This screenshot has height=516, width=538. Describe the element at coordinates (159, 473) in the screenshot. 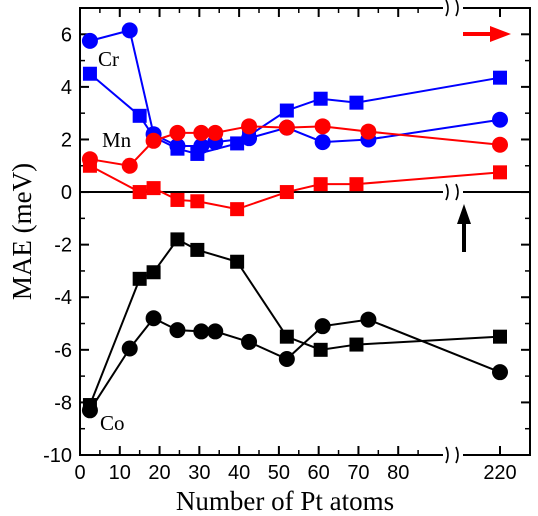

I see `x-tick-label: 20` at that location.